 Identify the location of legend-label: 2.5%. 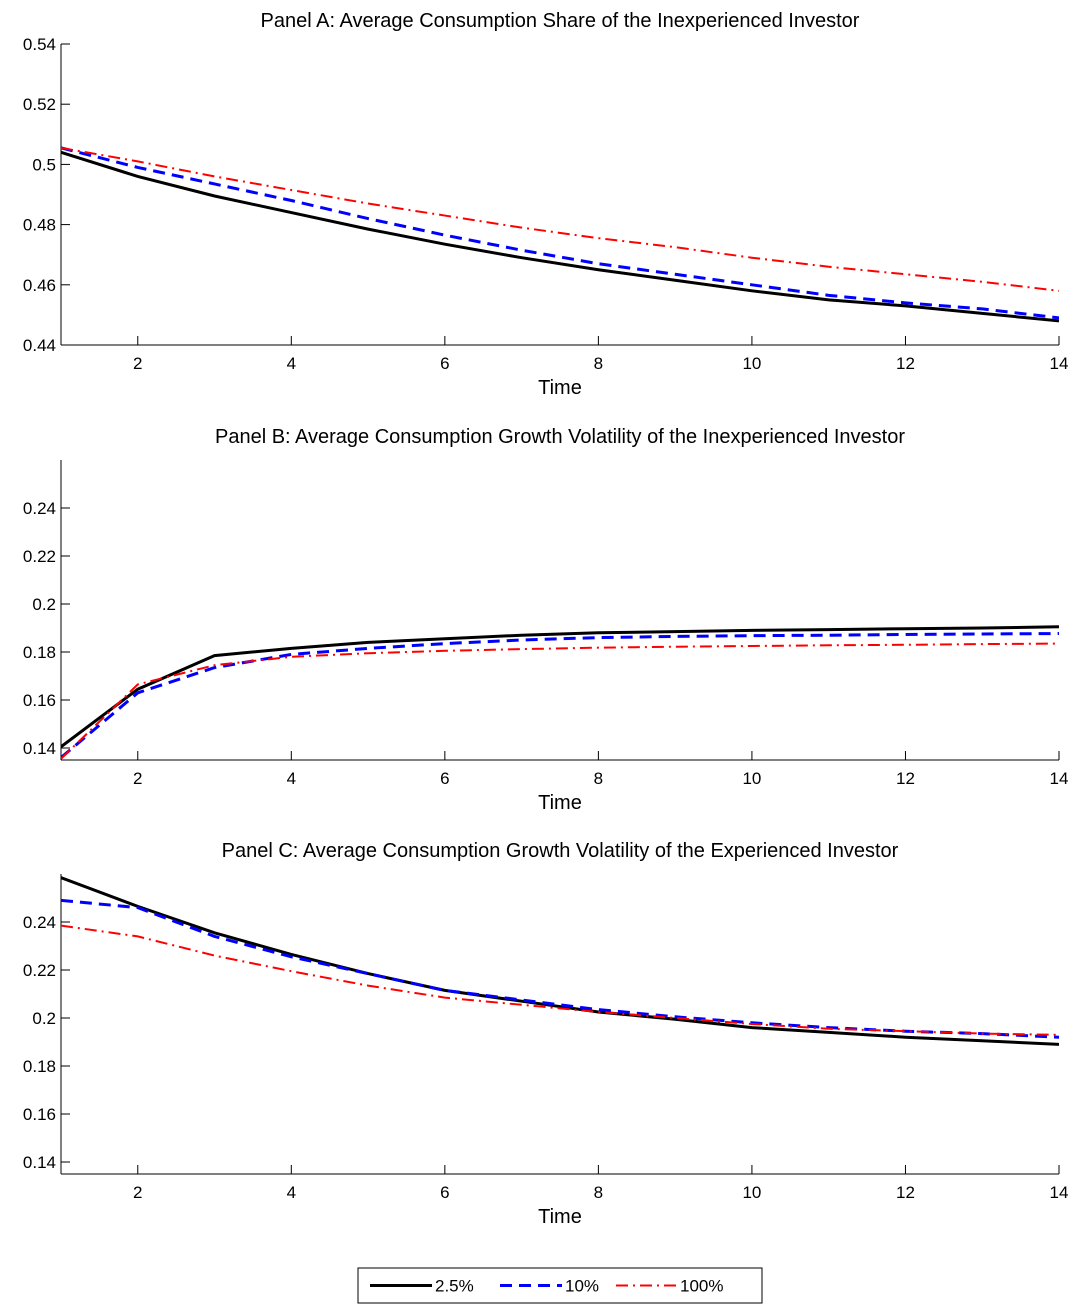
(454, 1286).